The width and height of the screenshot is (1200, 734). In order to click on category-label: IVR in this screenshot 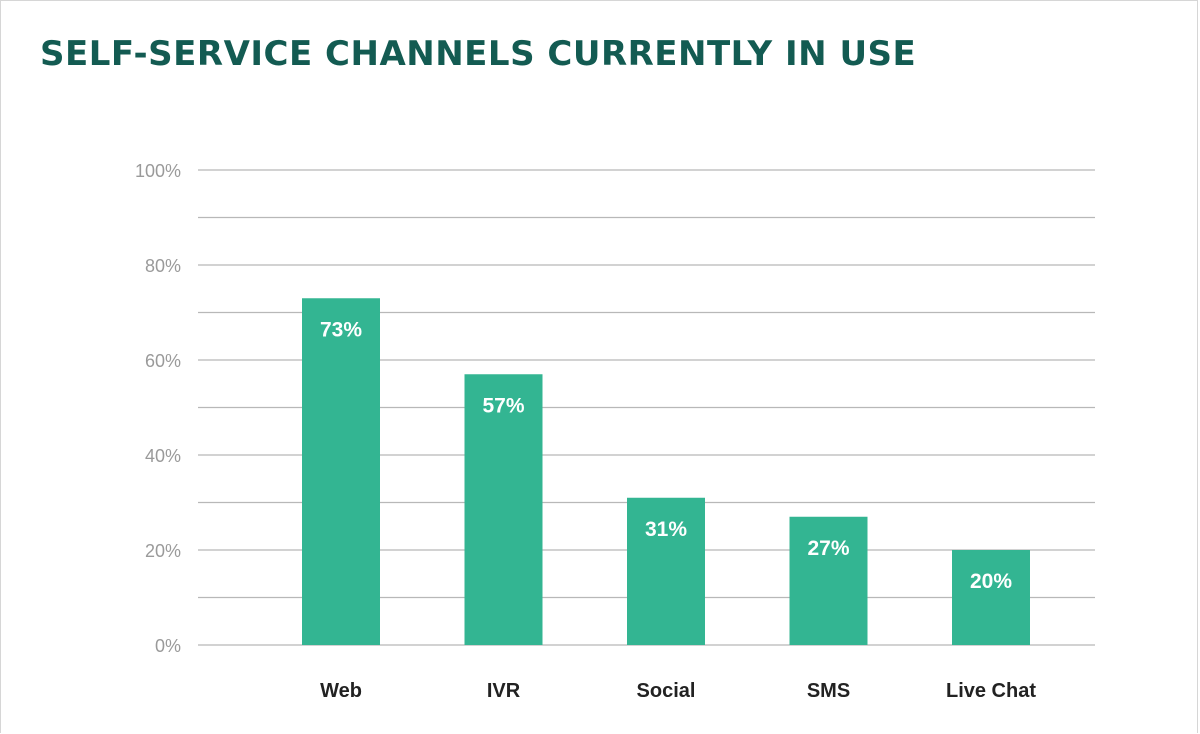, I will do `click(504, 691)`.